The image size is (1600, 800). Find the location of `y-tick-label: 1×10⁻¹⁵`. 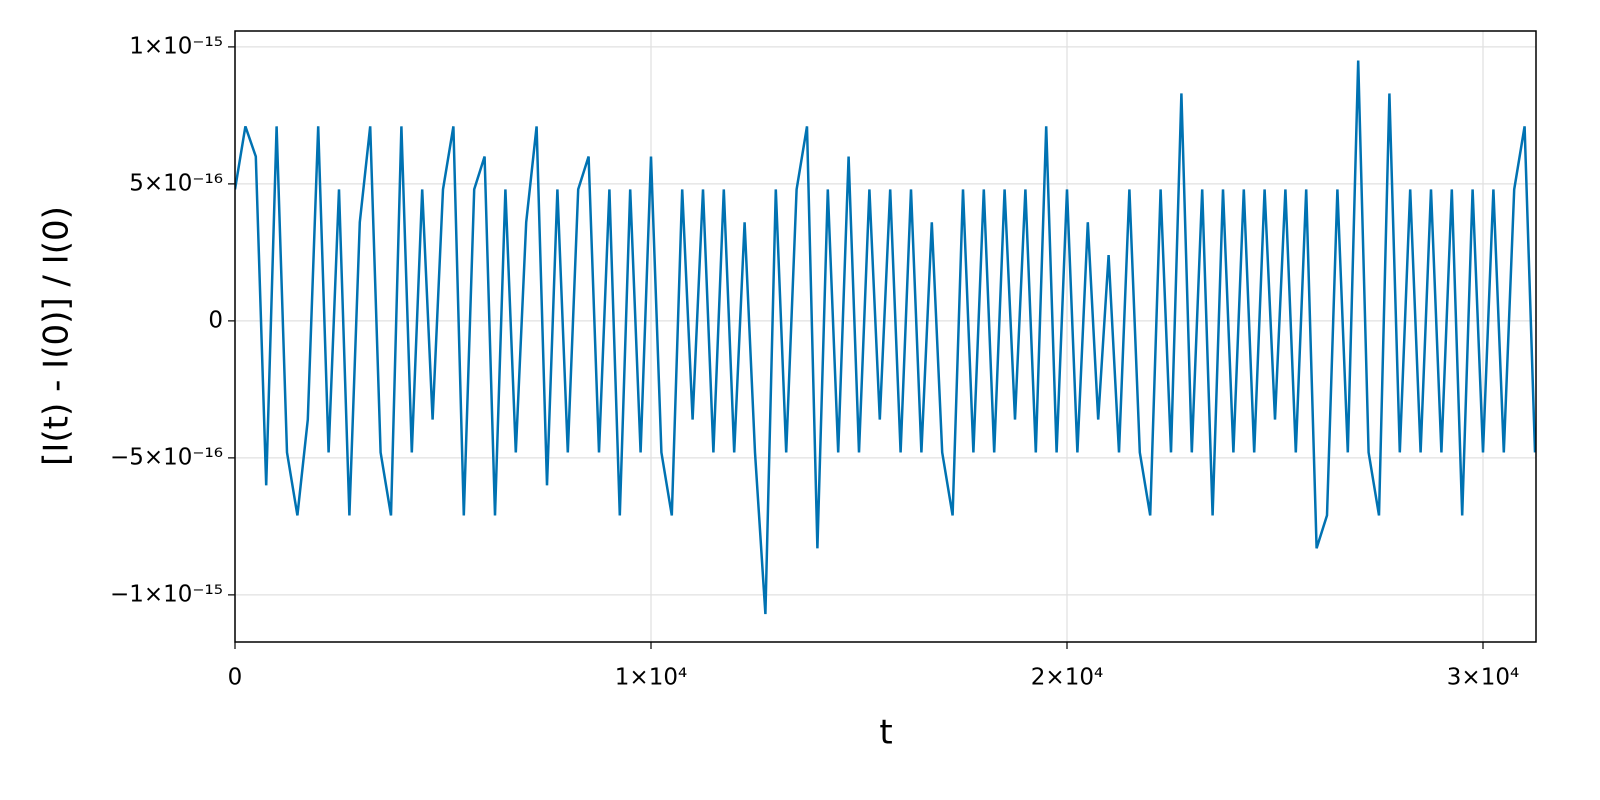

y-tick-label: 1×10⁻¹⁵ is located at coordinates (176, 46).